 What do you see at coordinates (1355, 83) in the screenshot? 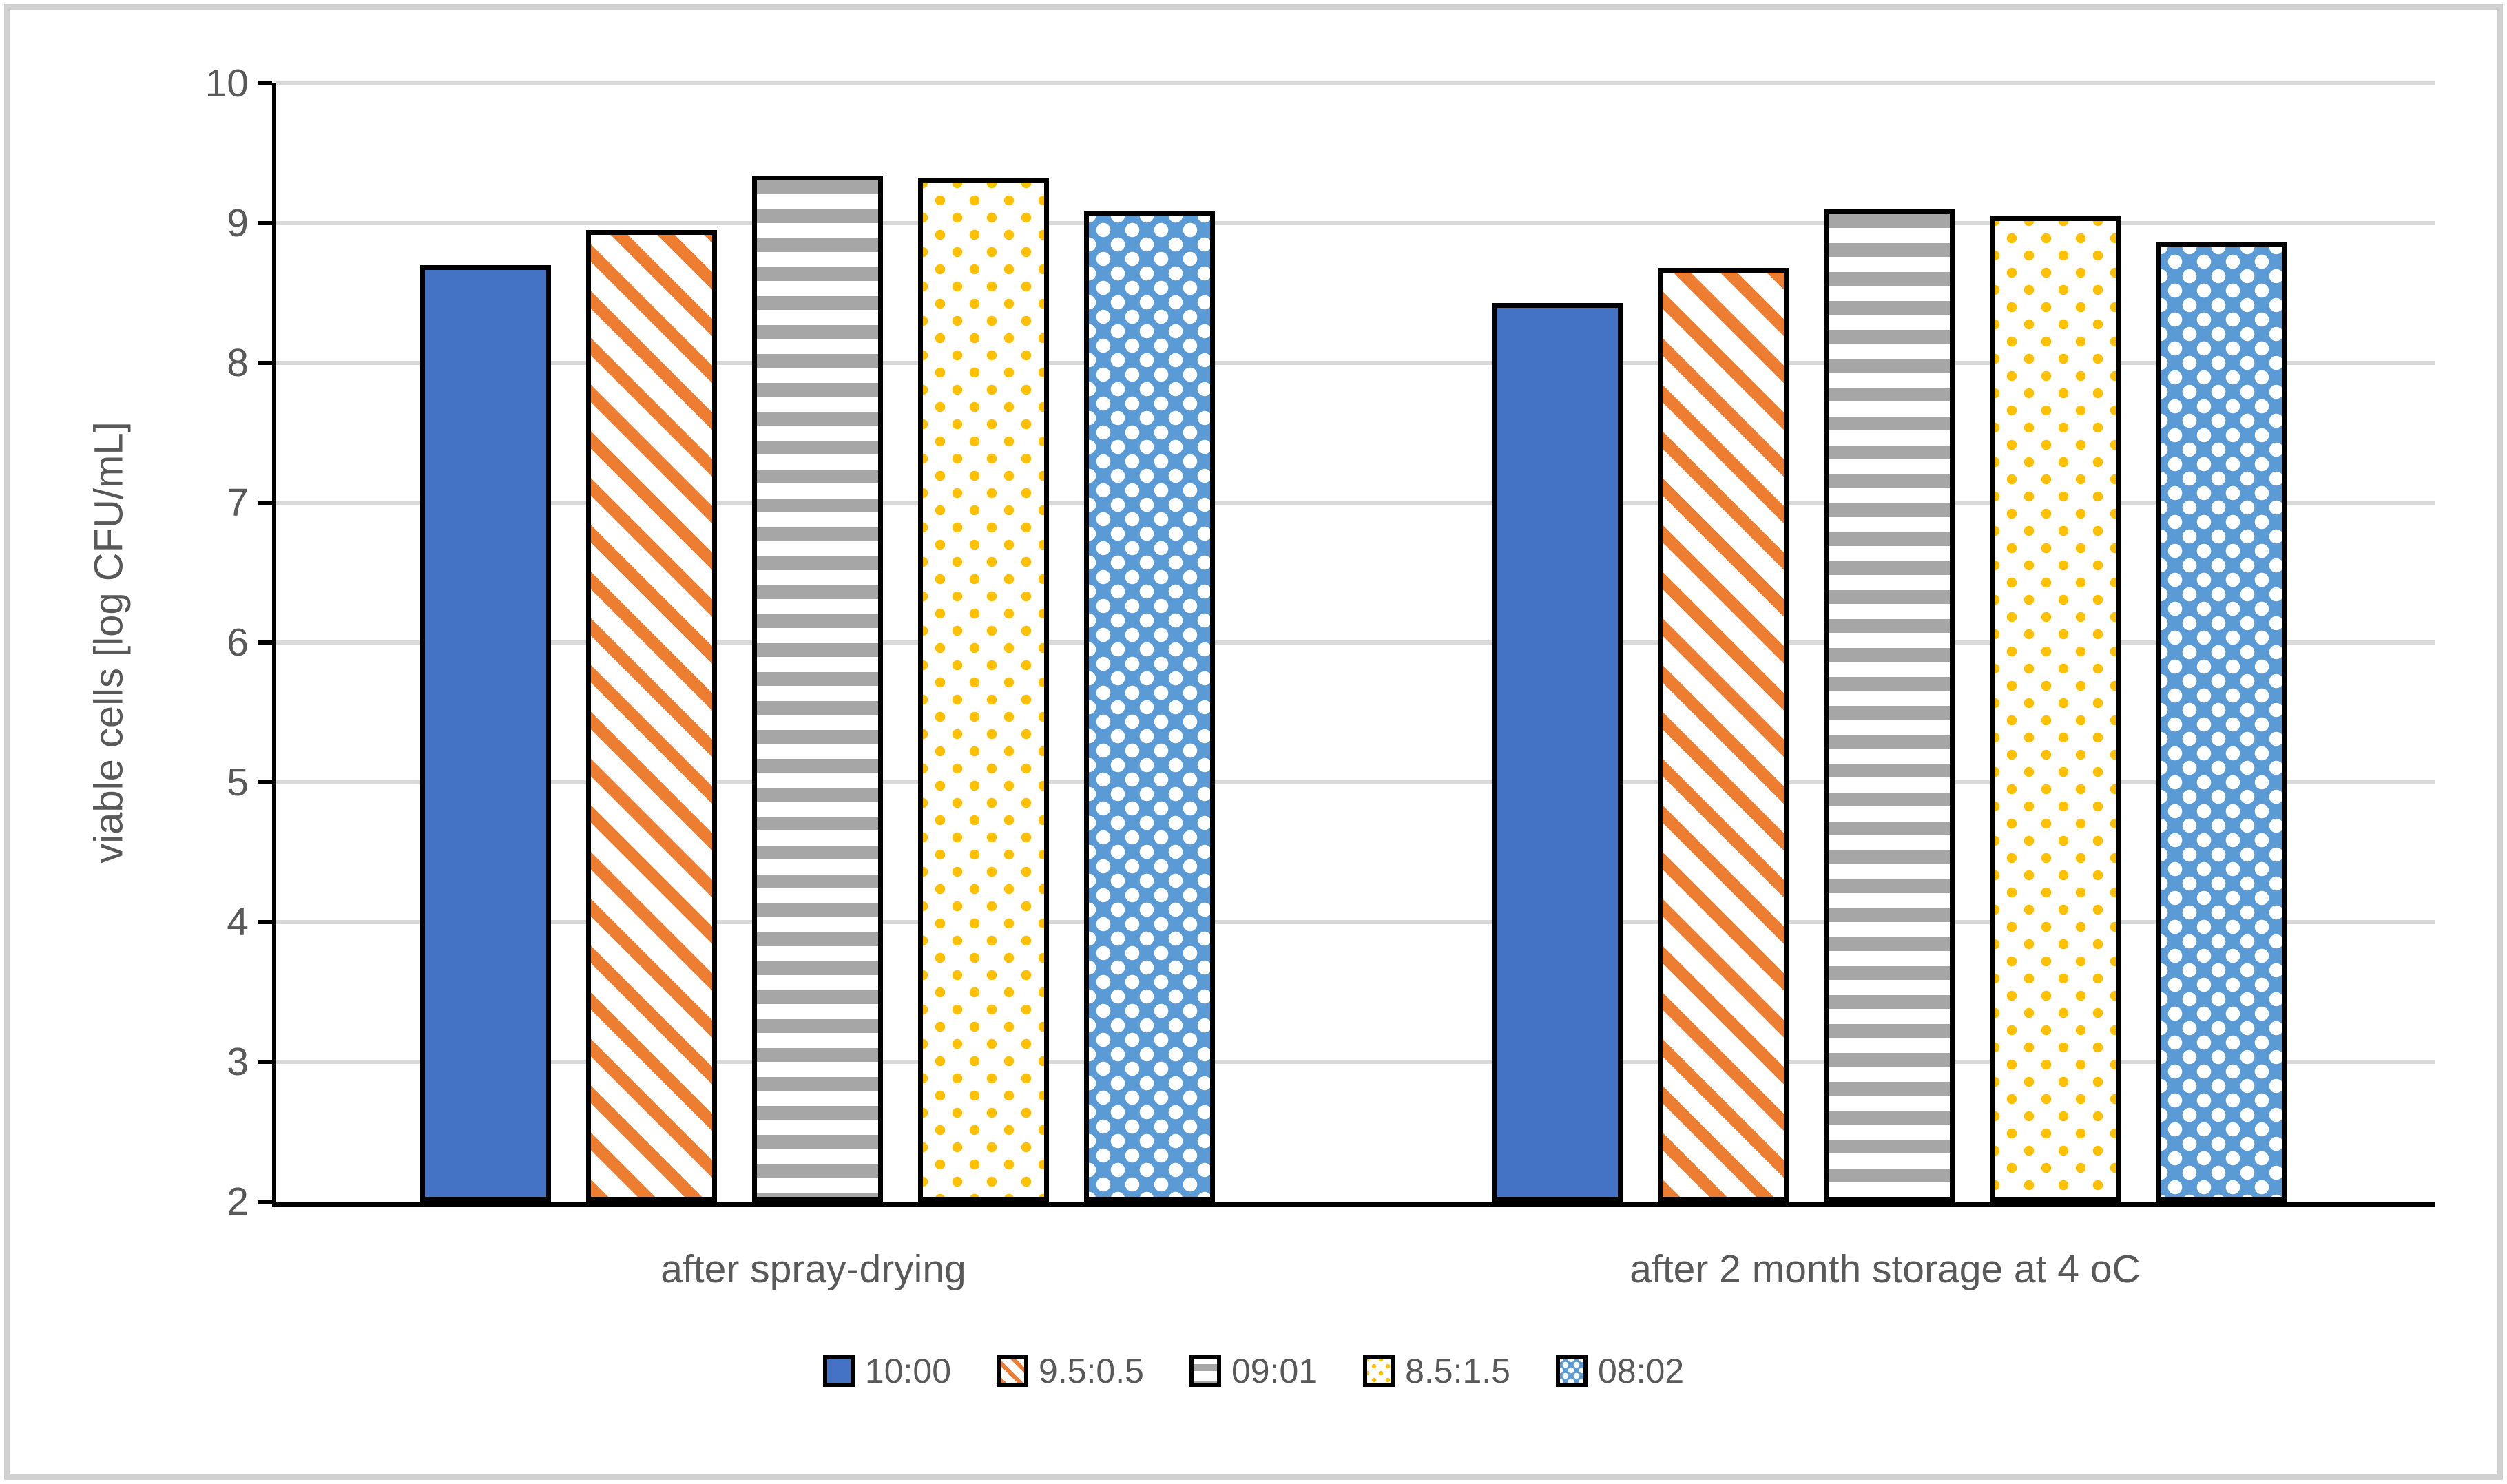
I see `gridline-y10` at bounding box center [1355, 83].